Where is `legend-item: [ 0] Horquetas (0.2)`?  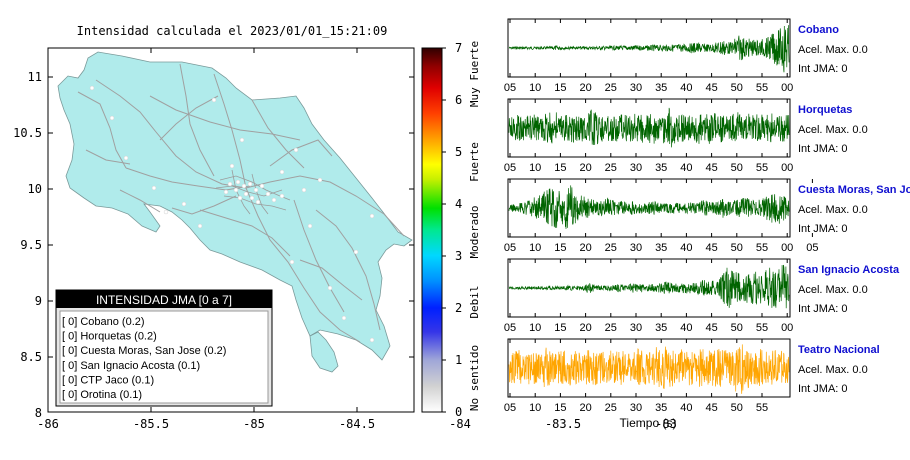
legend-item: [ 0] Horquetas (0.2) is located at coordinates (109, 337).